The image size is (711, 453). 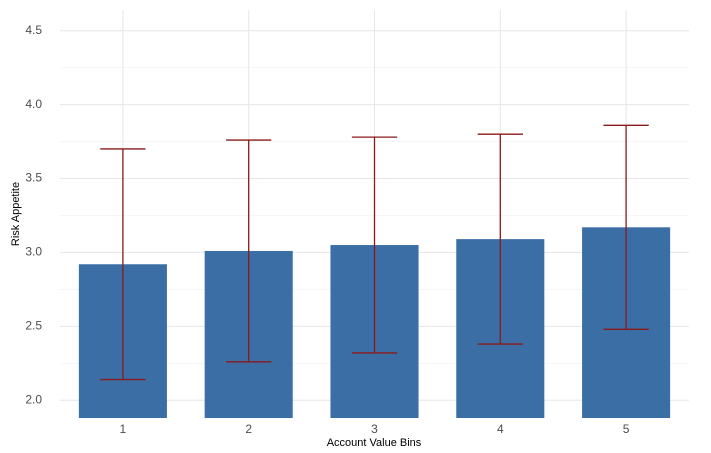 I want to click on y-tick-label: 4.0, so click(x=33, y=104).